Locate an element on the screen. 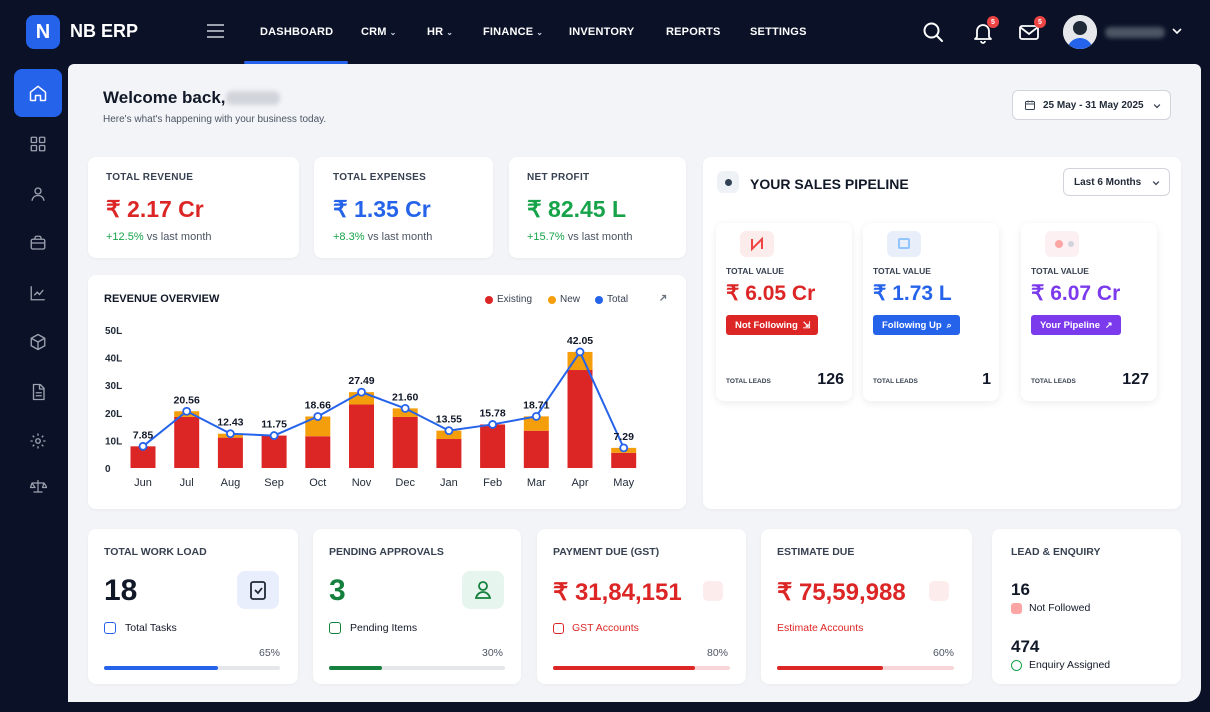 The image size is (1210, 712). kpi-trend: +15.7% vs last month is located at coordinates (580, 237).